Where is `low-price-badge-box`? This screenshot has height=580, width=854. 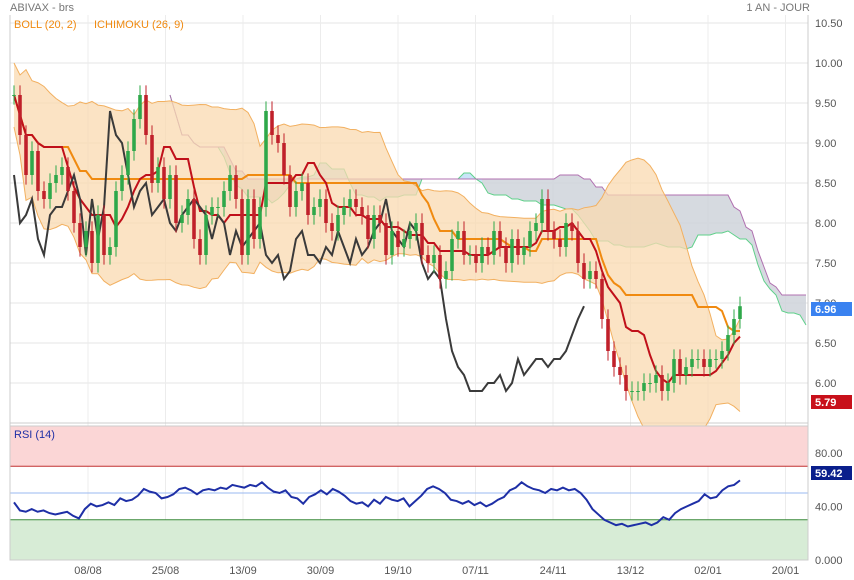
low-price-badge-box is located at coordinates (831, 402).